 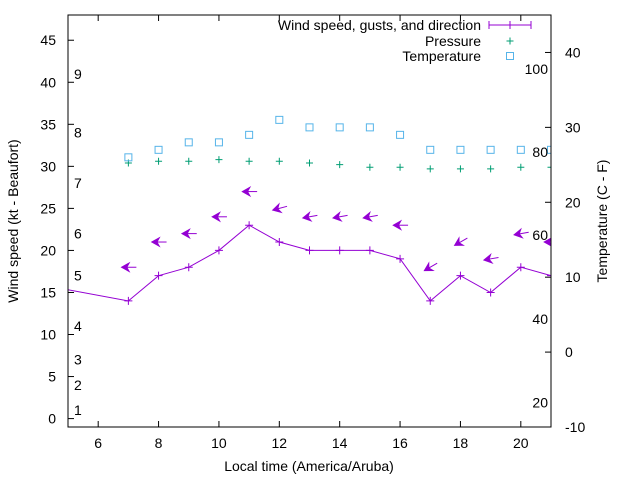 I want to click on x-tick-label: 12, so click(x=280, y=443).